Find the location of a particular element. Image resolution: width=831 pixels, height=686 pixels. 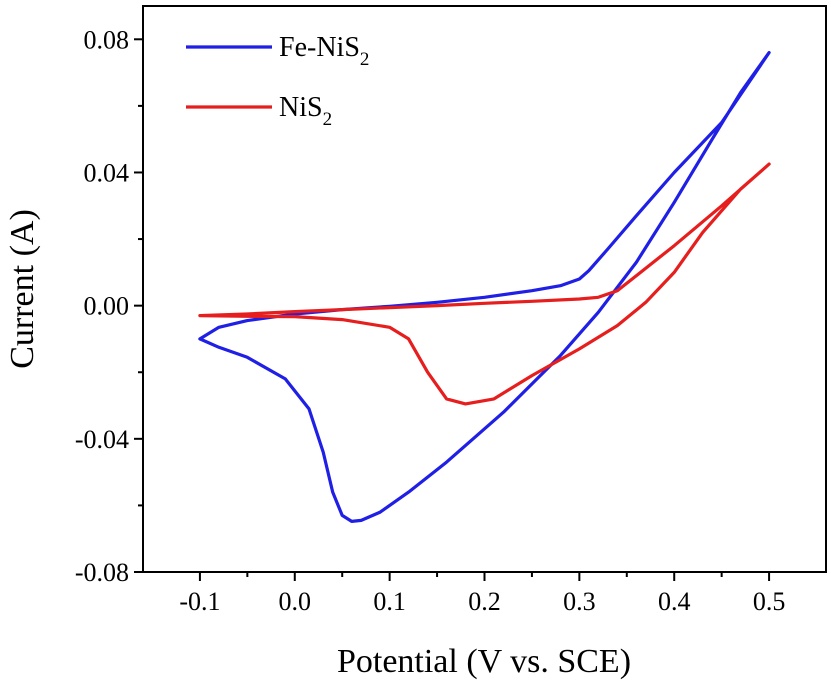

y-tick-label: -0.08 is located at coordinates (102, 572).